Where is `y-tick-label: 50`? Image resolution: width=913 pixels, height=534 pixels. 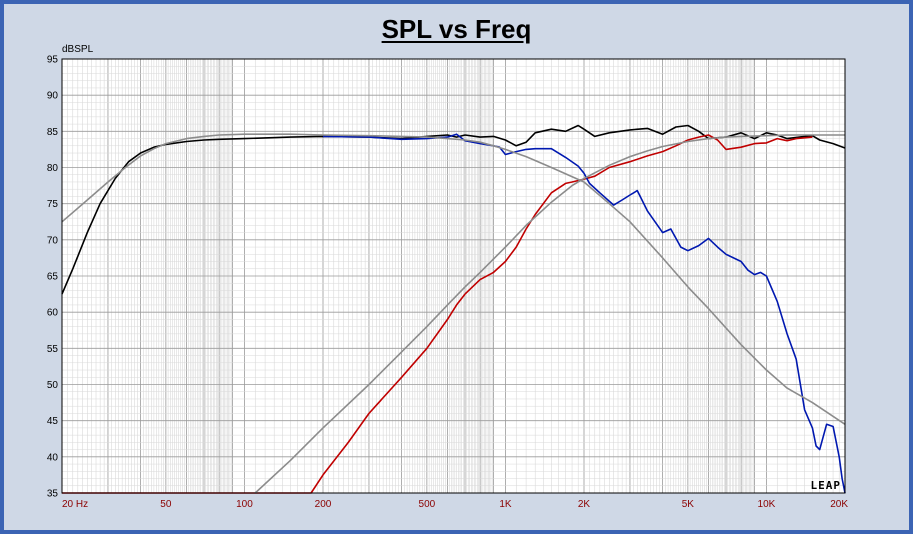
y-tick-label: 50 is located at coordinates (53, 385).